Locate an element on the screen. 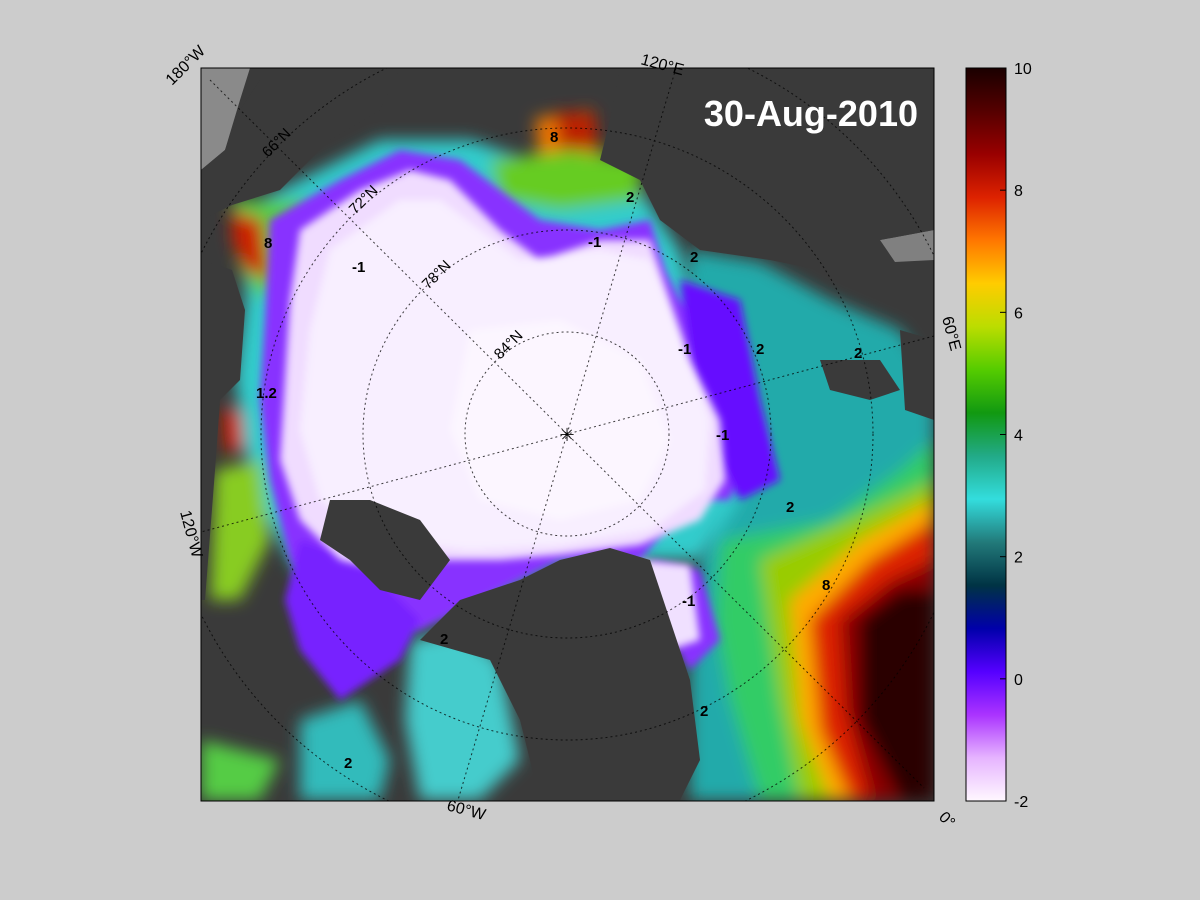  date-label: 30-Aug-2010 is located at coordinates (811, 113).